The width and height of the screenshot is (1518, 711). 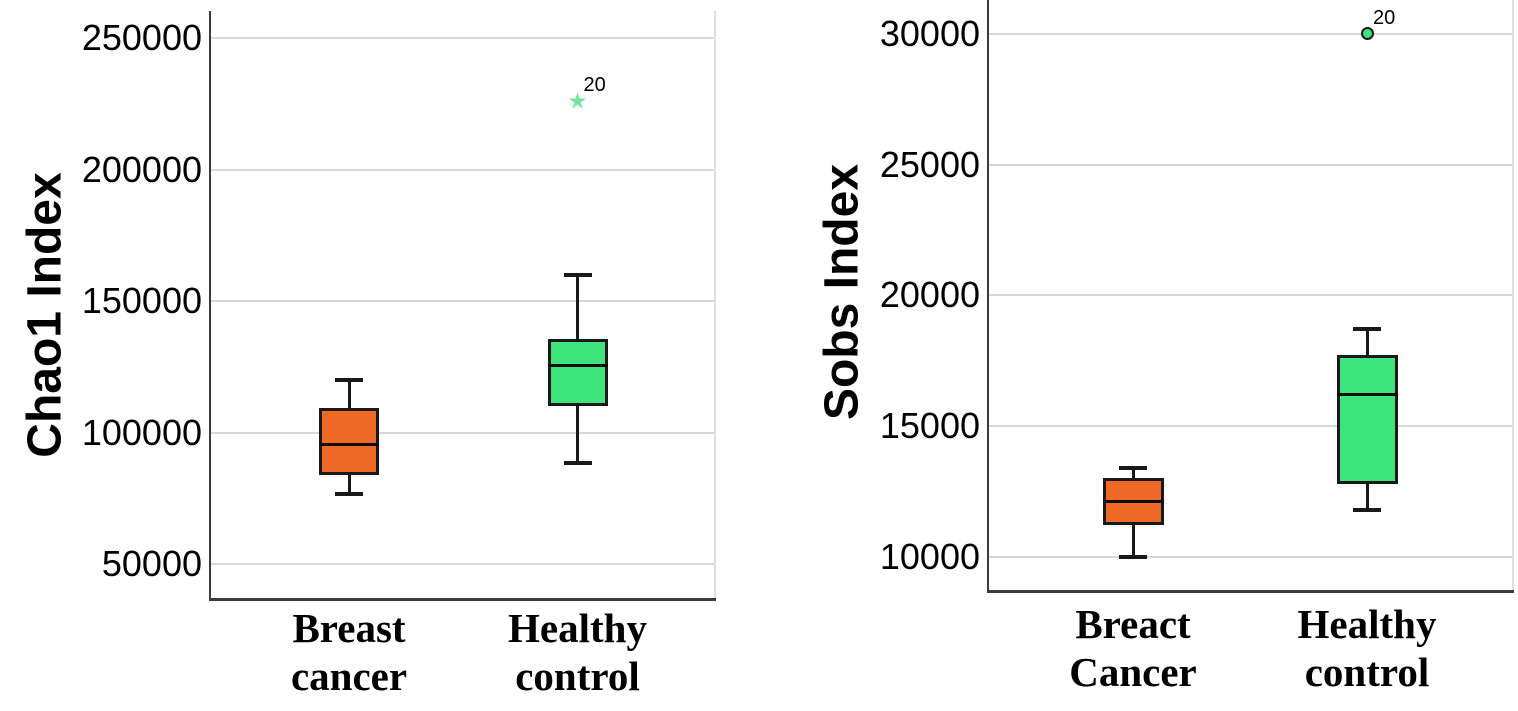 I want to click on category-label-breact-cancer: Breact Cancer, so click(x=1133, y=648).